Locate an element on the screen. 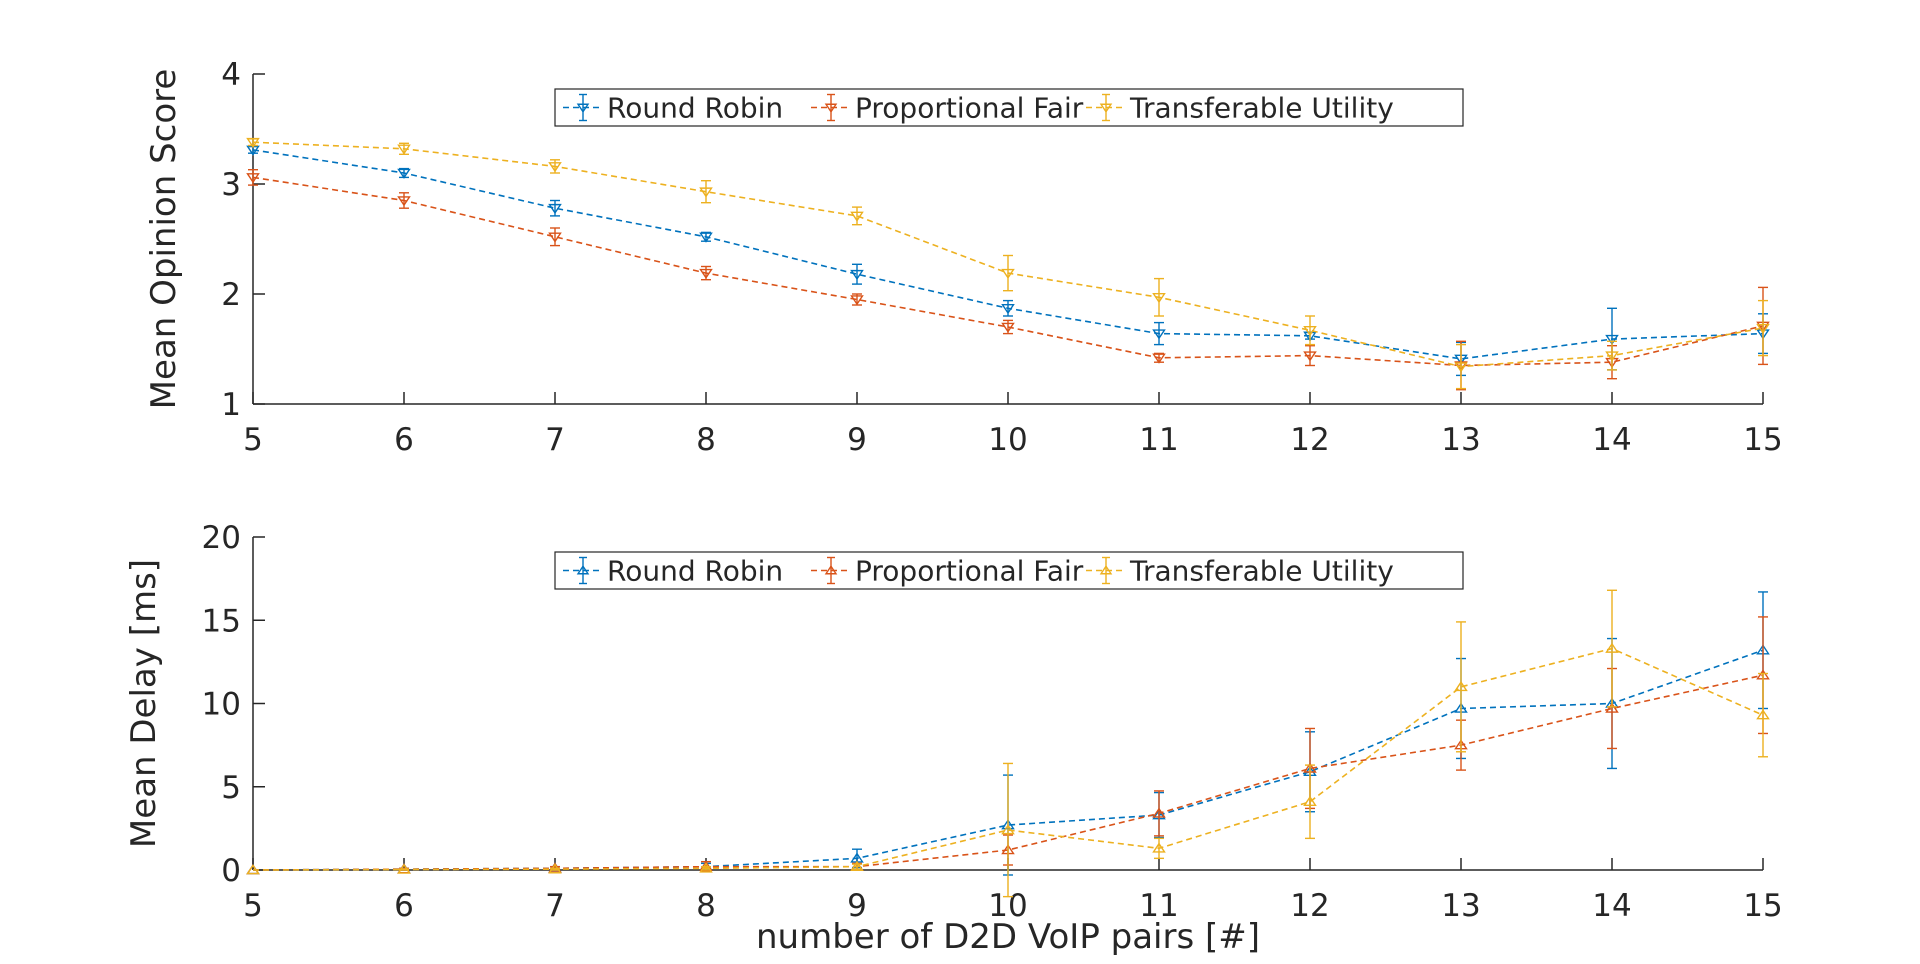  y-tick-label: 2 is located at coordinates (231, 295).